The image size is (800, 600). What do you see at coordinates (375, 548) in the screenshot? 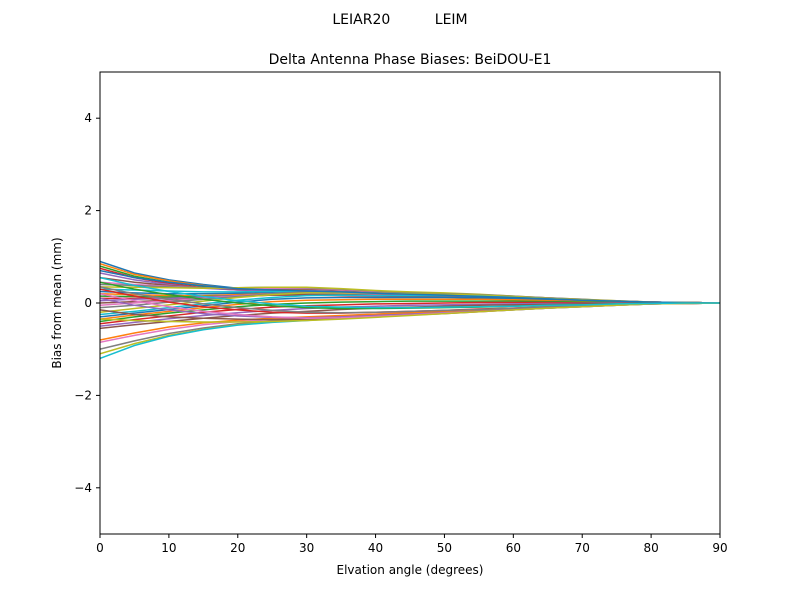
I see `x-tick-label: 40` at bounding box center [375, 548].